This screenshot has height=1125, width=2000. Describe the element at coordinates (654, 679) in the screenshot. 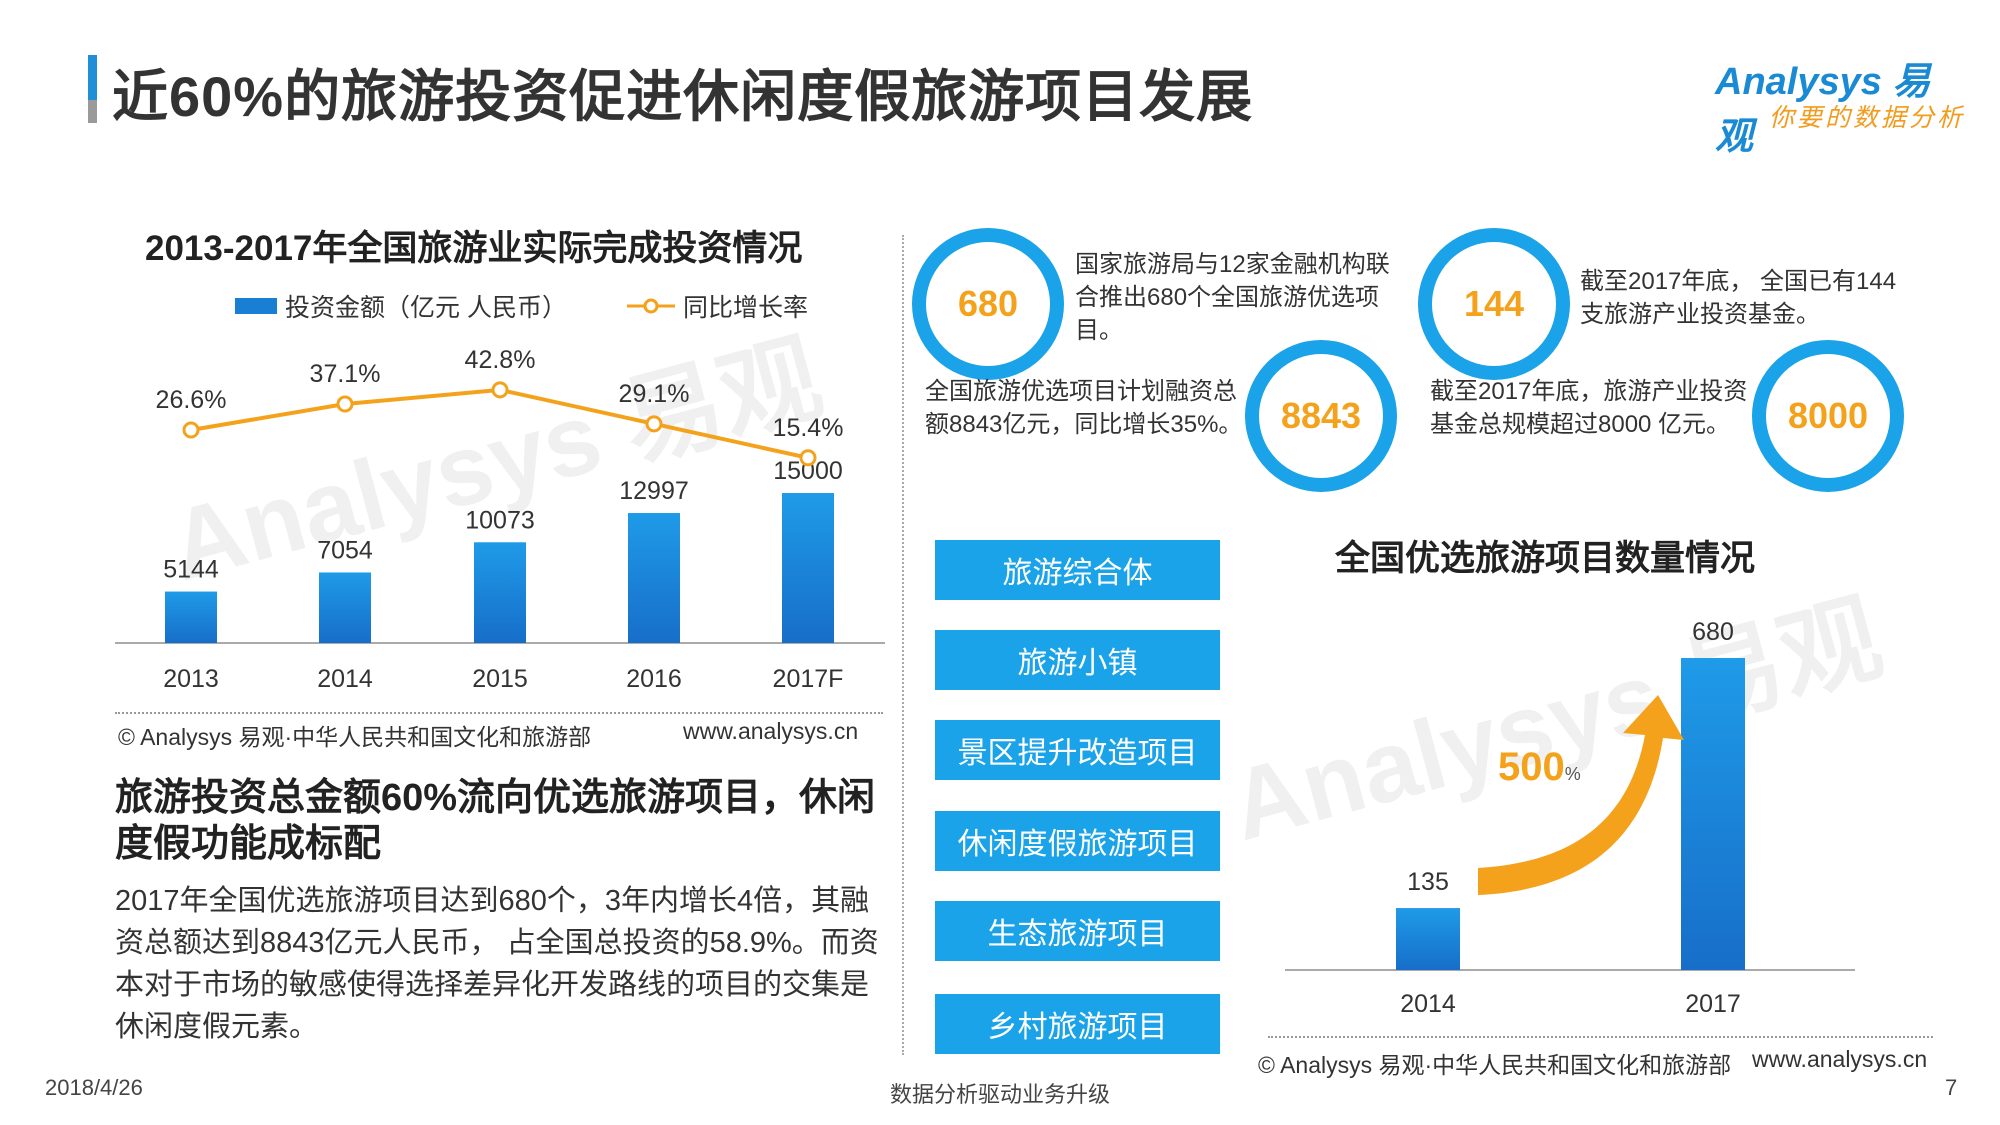

I see `x-tick-label: 2016` at that location.